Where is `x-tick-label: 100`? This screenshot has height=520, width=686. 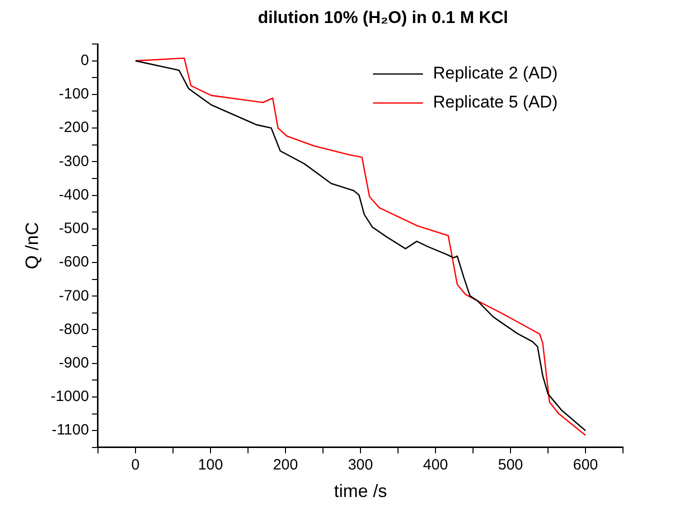 x-tick-label: 100 is located at coordinates (210, 465).